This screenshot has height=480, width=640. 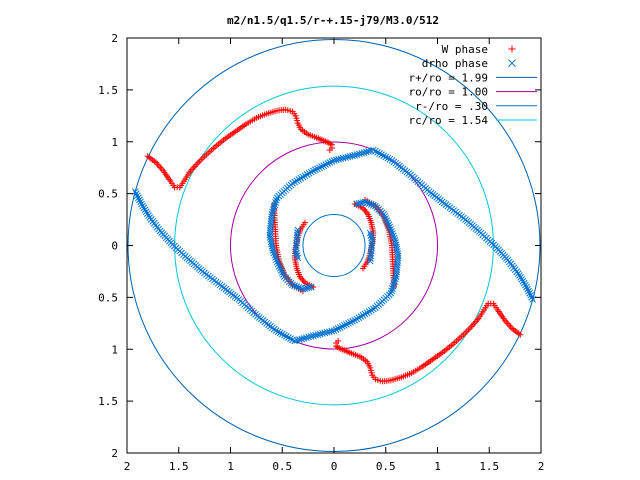 I want to click on x-tick-label: 1, so click(x=230, y=466).